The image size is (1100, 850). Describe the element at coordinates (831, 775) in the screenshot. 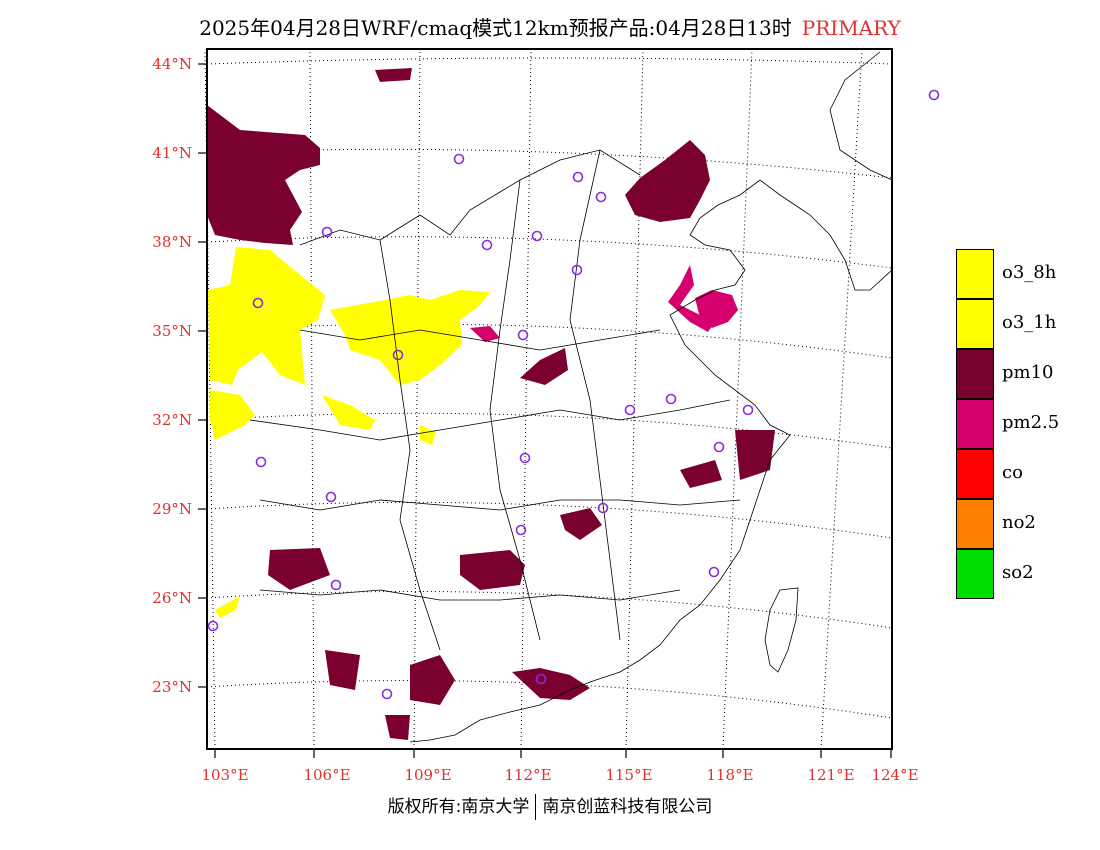

I see `lon-label: 121°E` at that location.